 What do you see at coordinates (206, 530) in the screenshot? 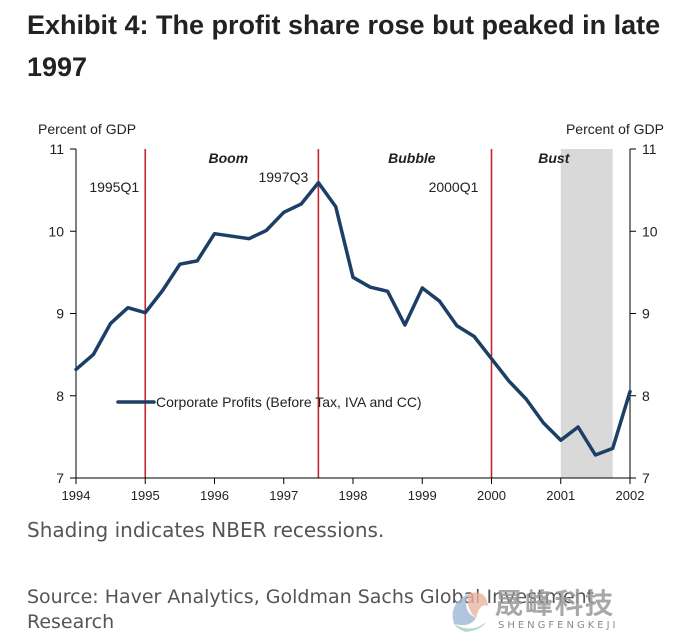
I see `shading-note: Shading indicates NBER recessions.` at bounding box center [206, 530].